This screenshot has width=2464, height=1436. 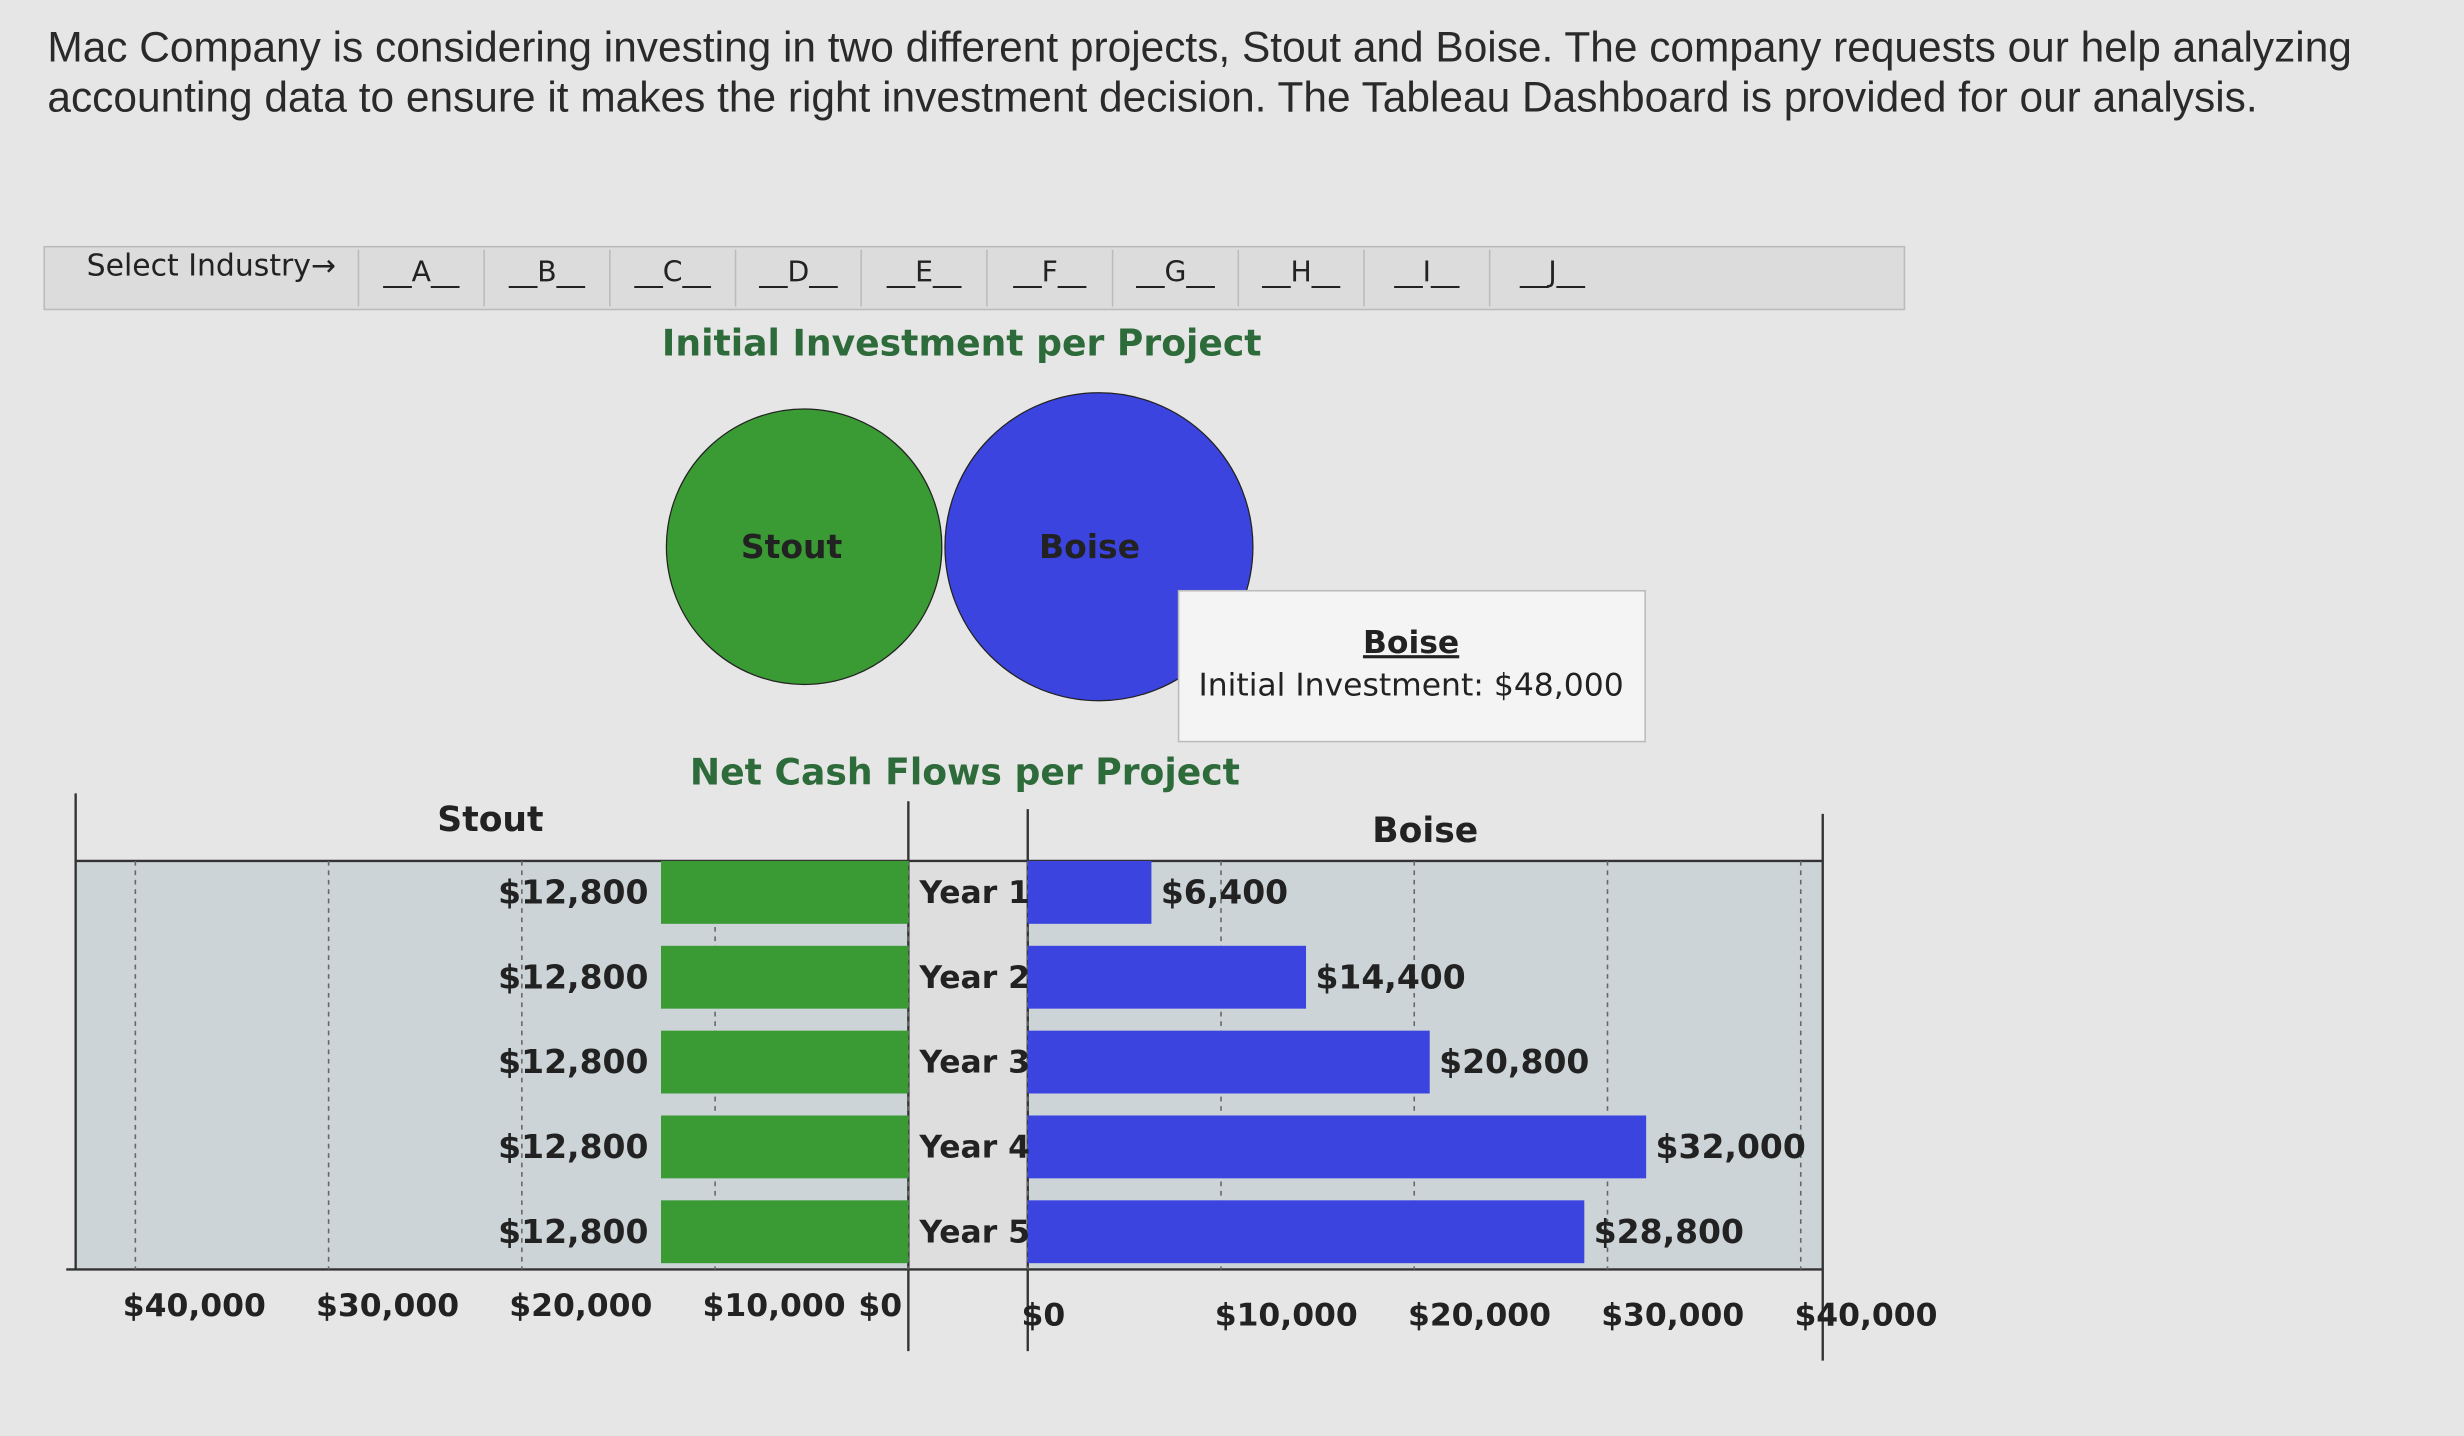 I want to click on category-column, so click(x=968, y=1065).